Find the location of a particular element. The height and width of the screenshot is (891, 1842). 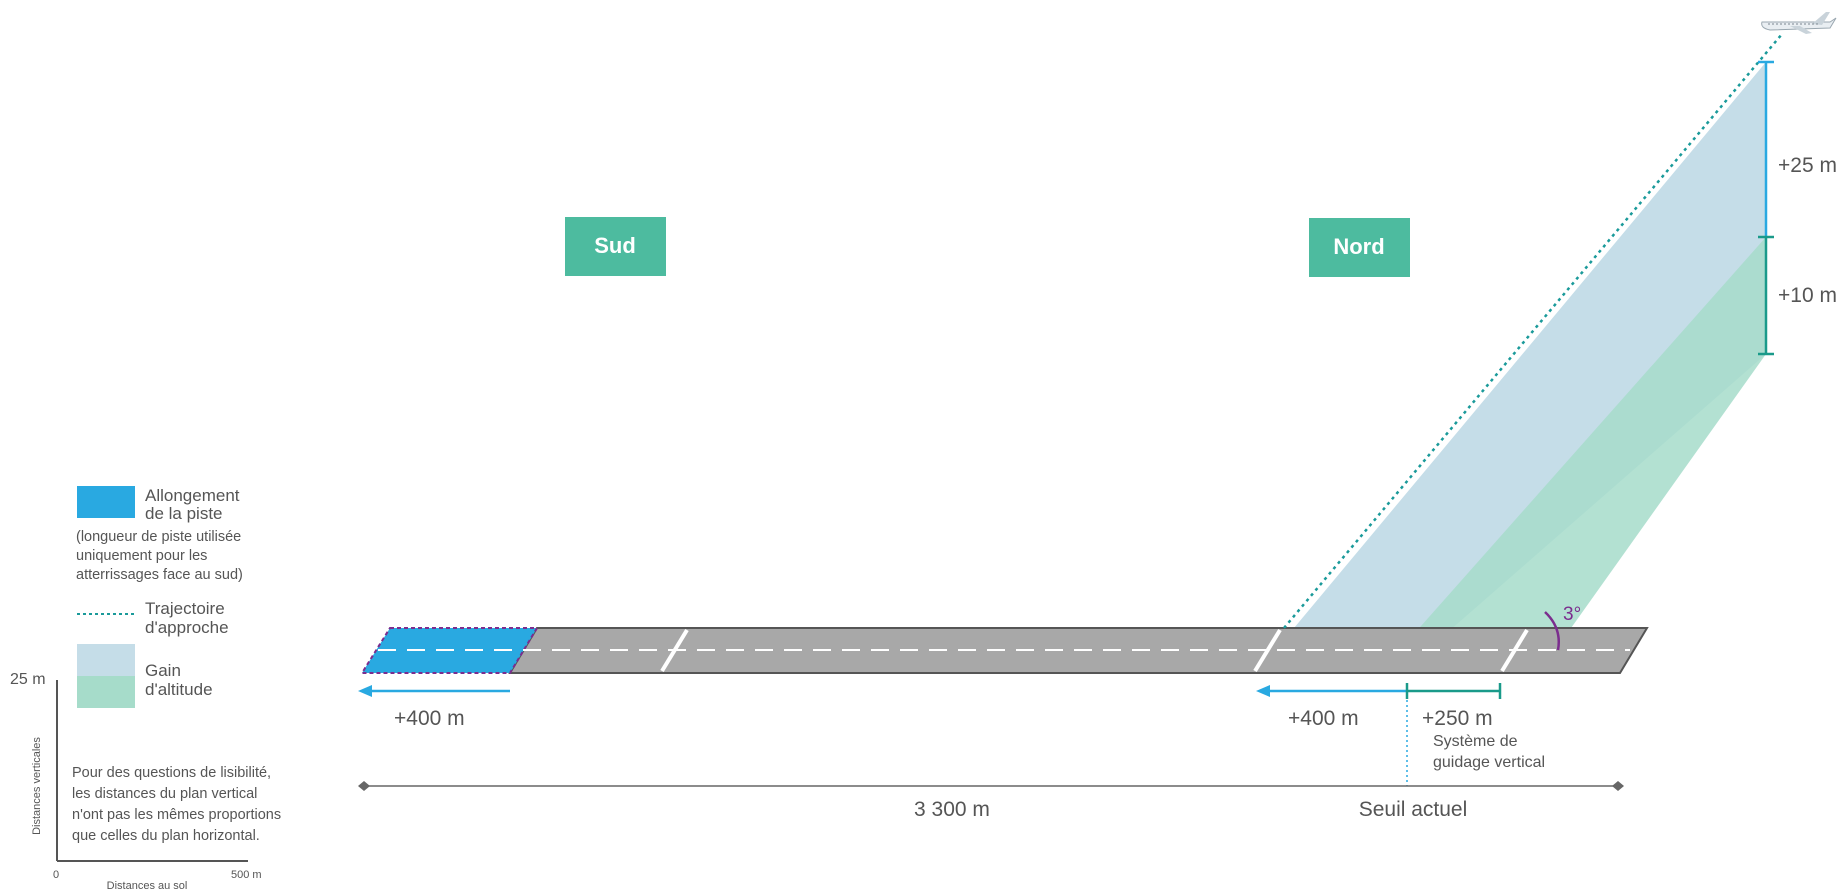

scale-vertical-label: Distances verticales is located at coordinates (37, 786).